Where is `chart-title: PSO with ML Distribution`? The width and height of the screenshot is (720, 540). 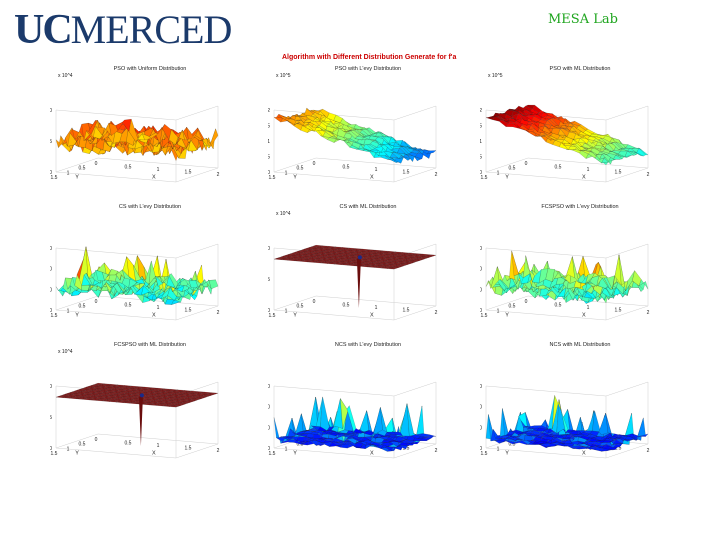 chart-title: PSO with ML Distribution is located at coordinates (580, 69).